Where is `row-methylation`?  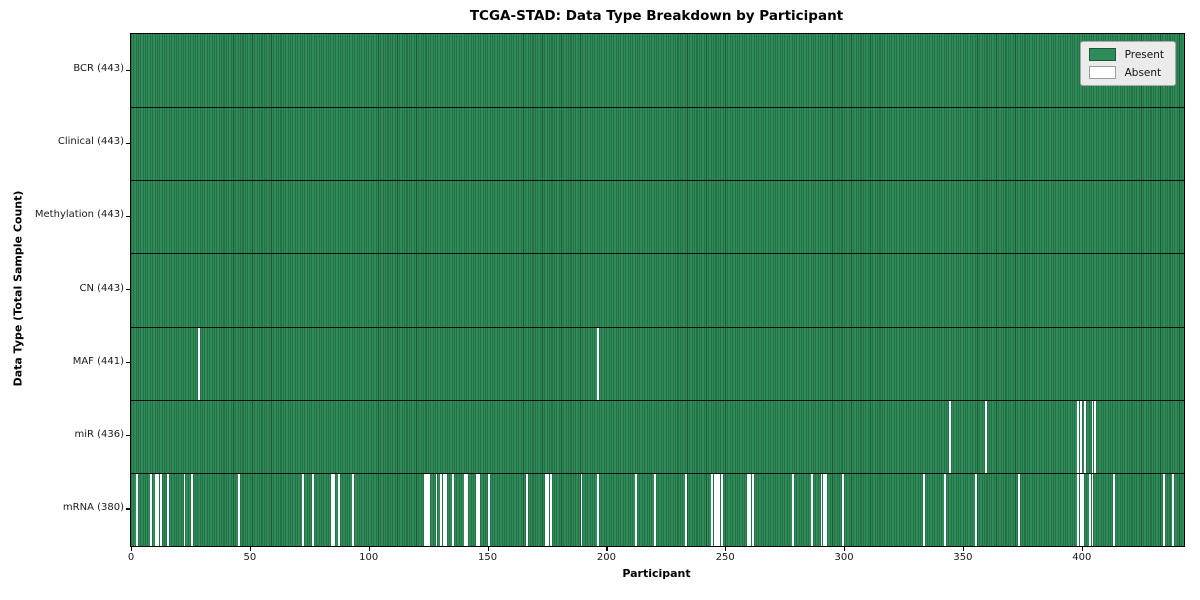 row-methylation is located at coordinates (657, 216).